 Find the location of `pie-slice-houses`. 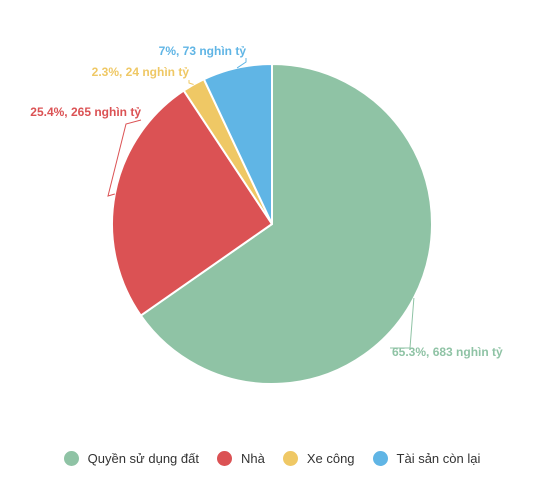

pie-slice-houses is located at coordinates (192, 203).